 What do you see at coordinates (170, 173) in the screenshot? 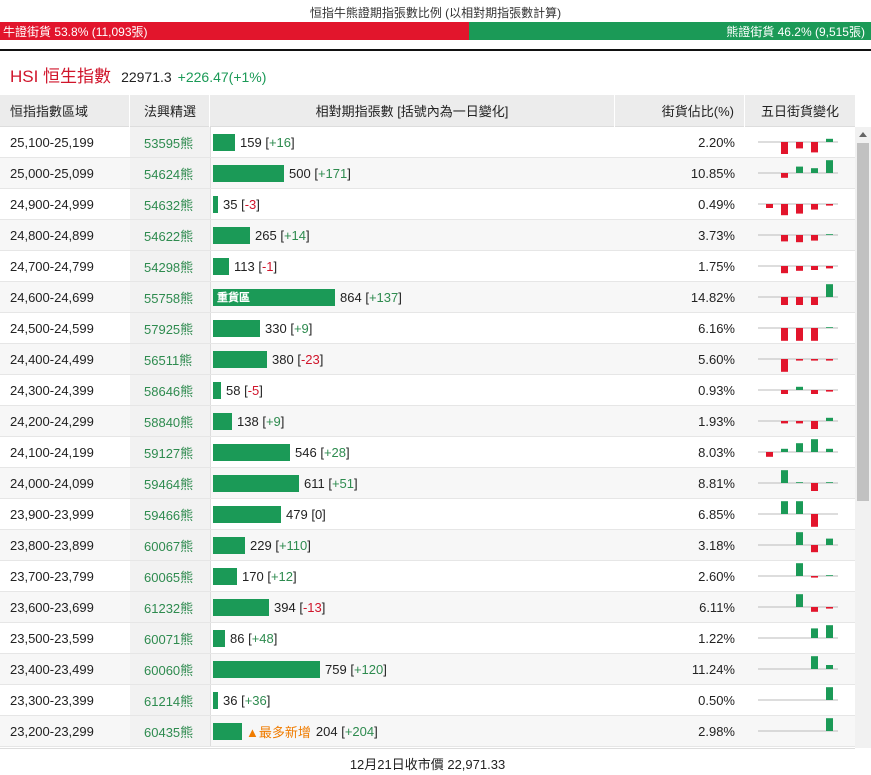
I see `warrant-link: 54624熊` at bounding box center [170, 173].